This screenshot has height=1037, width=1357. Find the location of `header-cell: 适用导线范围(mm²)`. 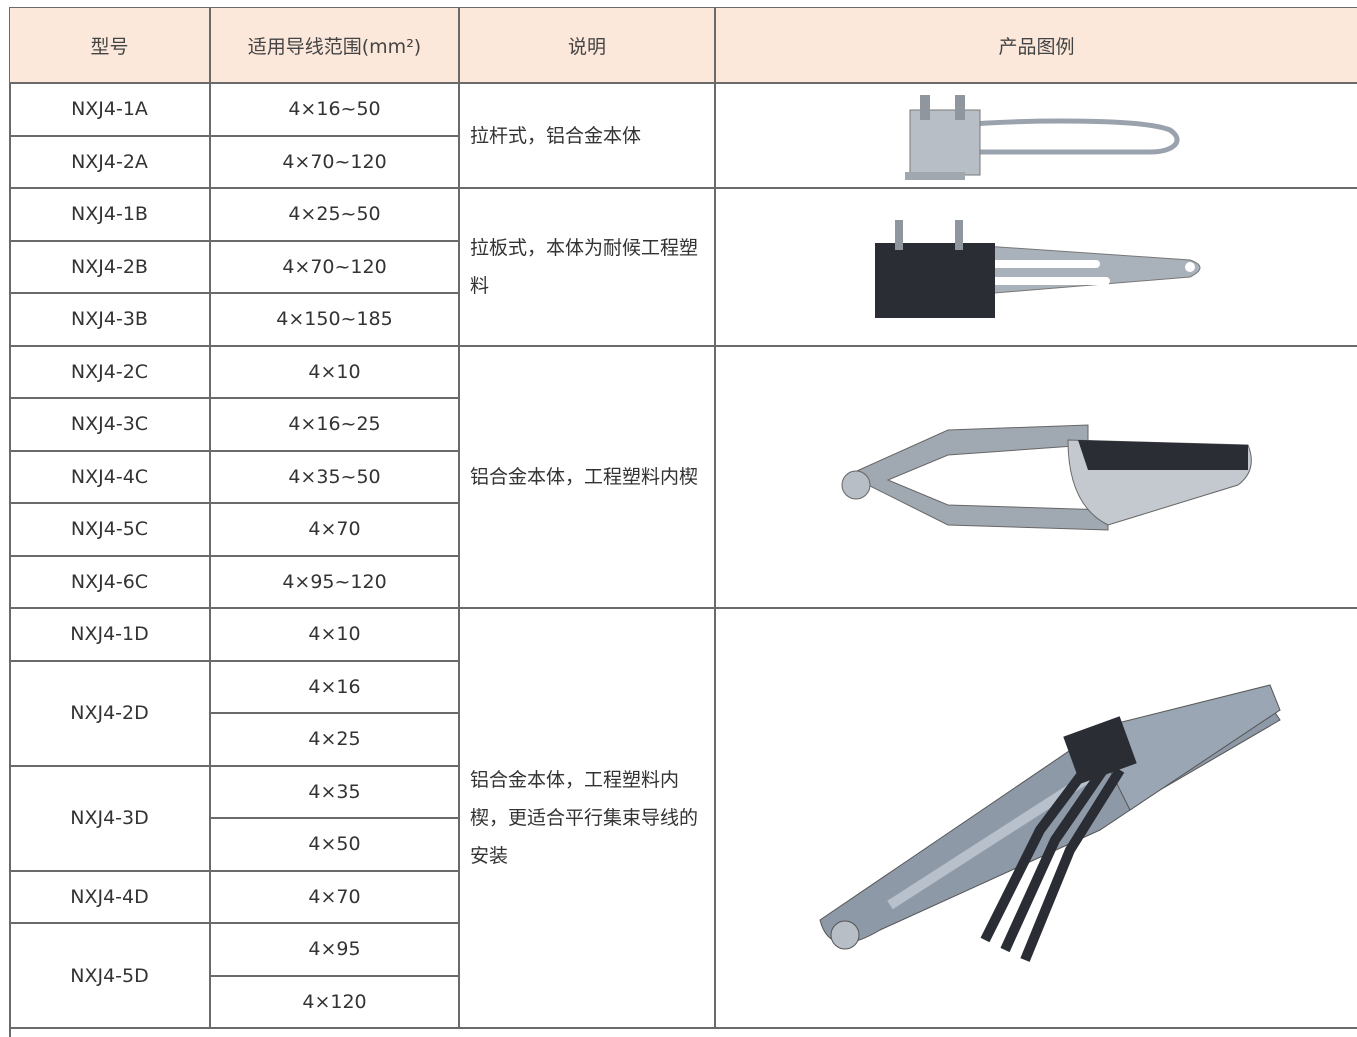

header-cell: 适用导线范围(mm²) is located at coordinates (335, 46).